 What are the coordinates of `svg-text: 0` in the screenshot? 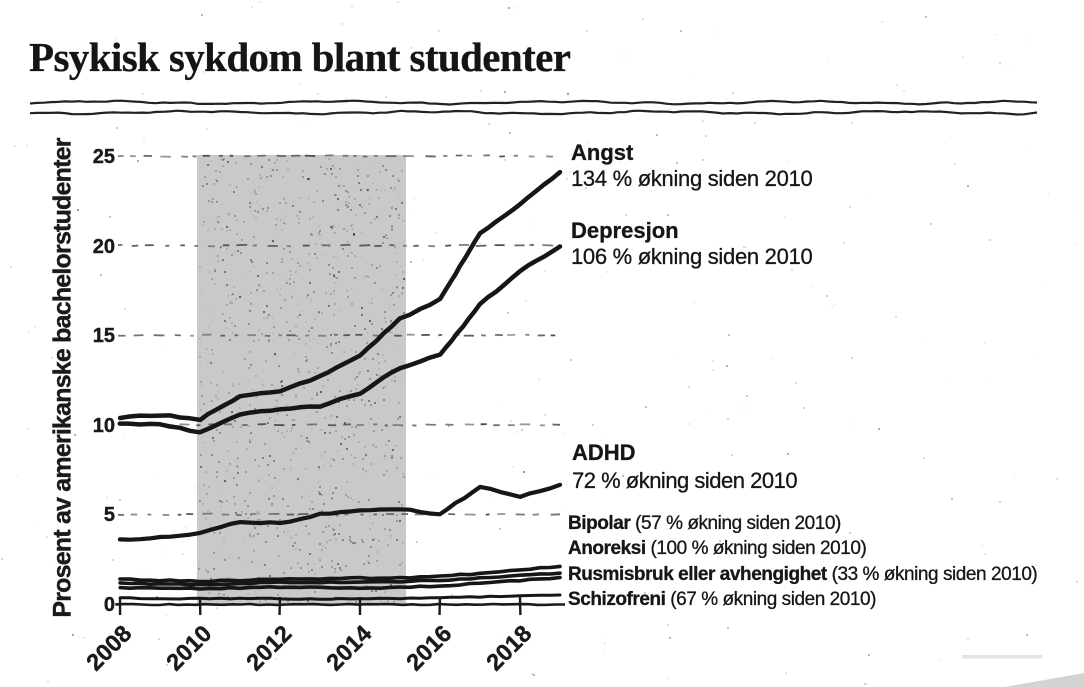 It's located at (109, 605).